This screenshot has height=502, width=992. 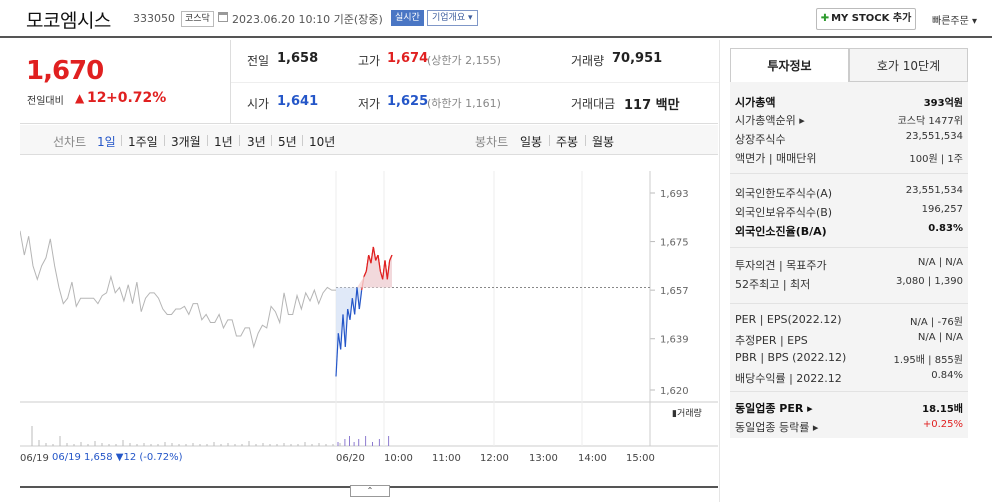 What do you see at coordinates (942, 409) in the screenshot?
I see `info-value: 18.15배` at bounding box center [942, 409].